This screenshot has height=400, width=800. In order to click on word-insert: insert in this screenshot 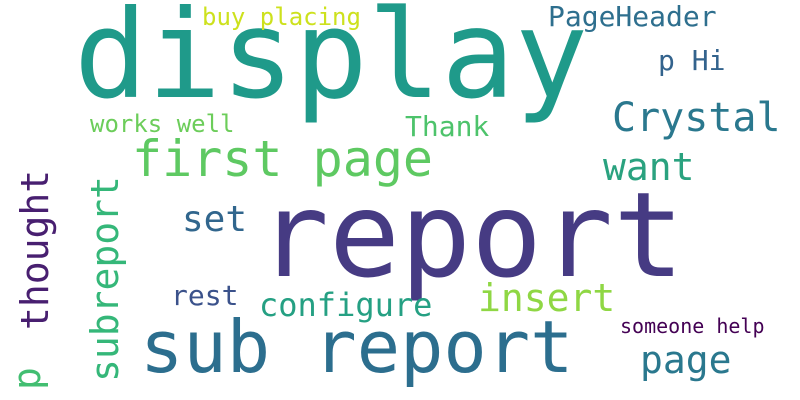, I will do `click(547, 298)`.